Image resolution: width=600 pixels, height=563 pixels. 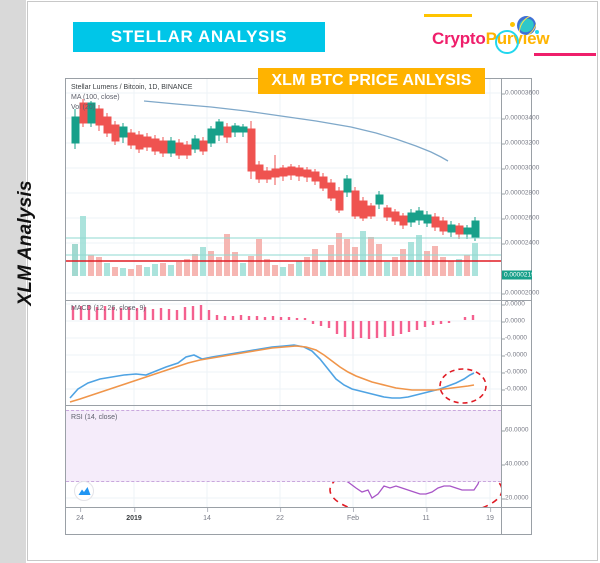 What do you see at coordinates (520, 243) in the screenshot?
I see `price-tick: 0.00002400` at bounding box center [520, 243].